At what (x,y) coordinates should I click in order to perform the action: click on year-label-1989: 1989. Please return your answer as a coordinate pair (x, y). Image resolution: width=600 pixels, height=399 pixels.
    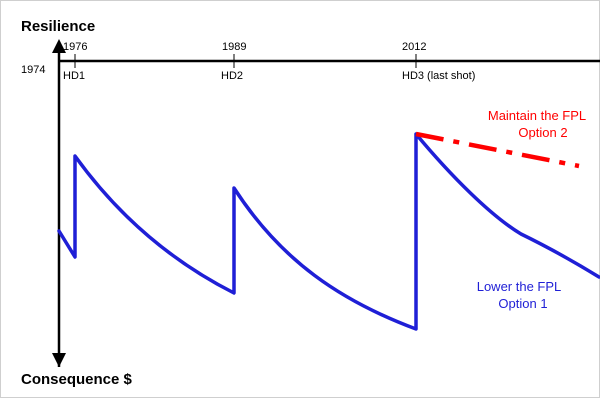
    Looking at the image, I should click on (234, 47).